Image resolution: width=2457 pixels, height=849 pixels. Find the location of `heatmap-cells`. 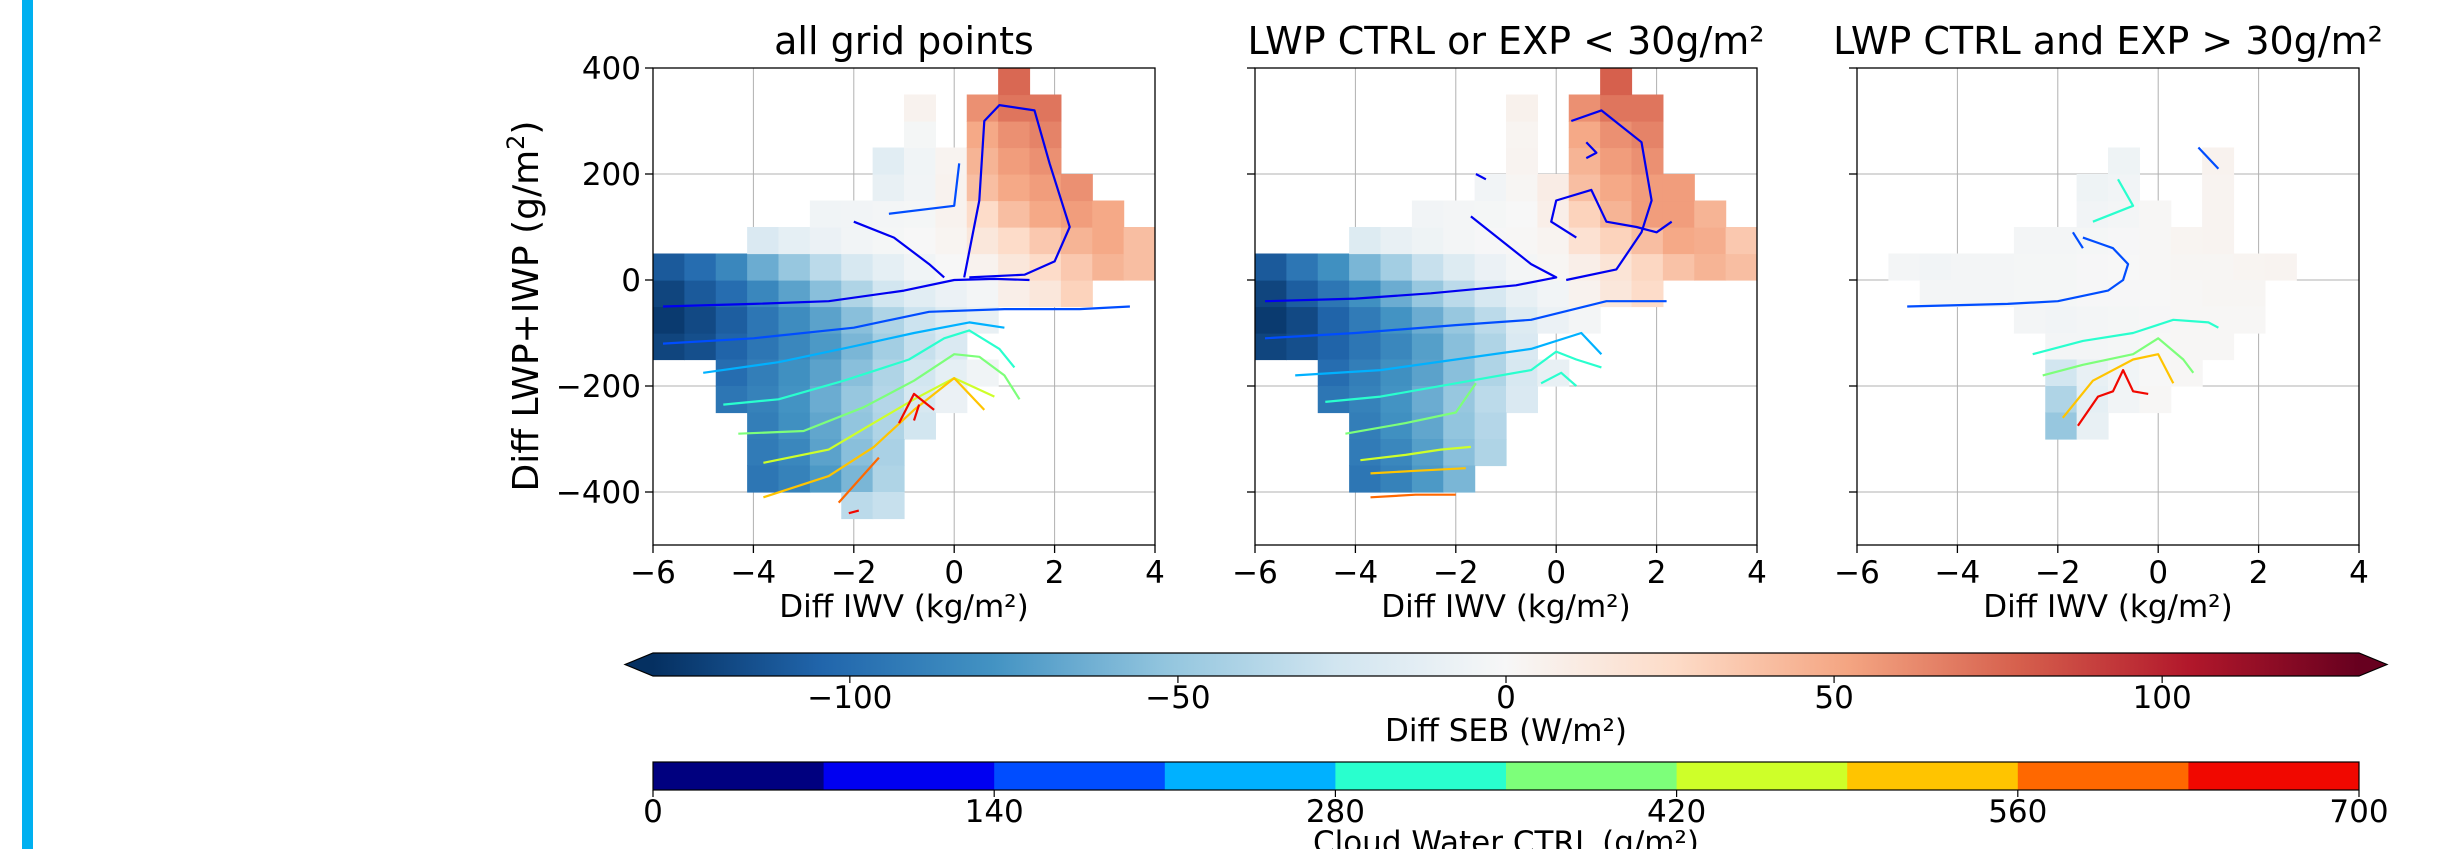

heatmap-cells is located at coordinates (1506, 280).